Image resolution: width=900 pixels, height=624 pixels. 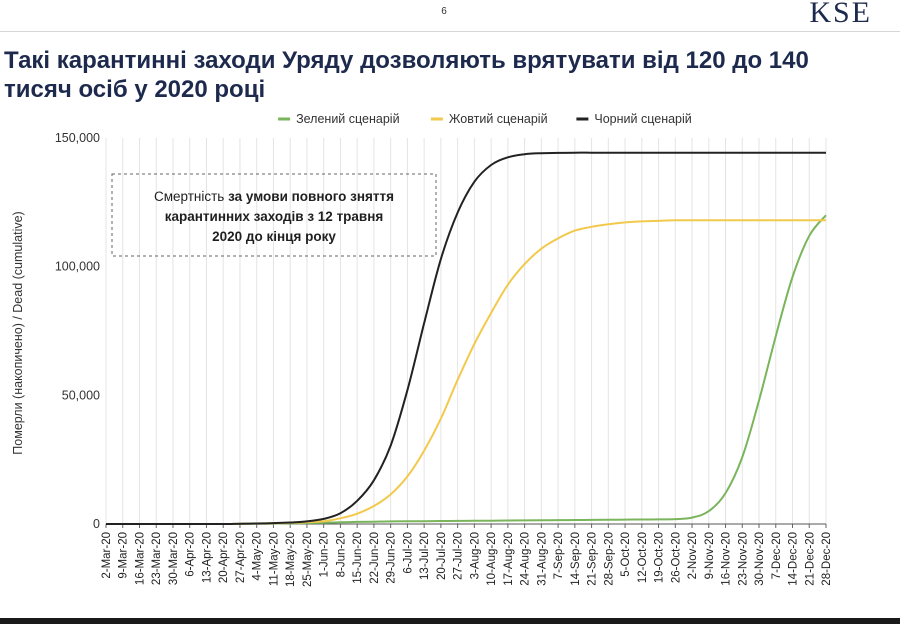 What do you see at coordinates (794, 559) in the screenshot?
I see `x-tick-label: 14-Dec-20` at bounding box center [794, 559].